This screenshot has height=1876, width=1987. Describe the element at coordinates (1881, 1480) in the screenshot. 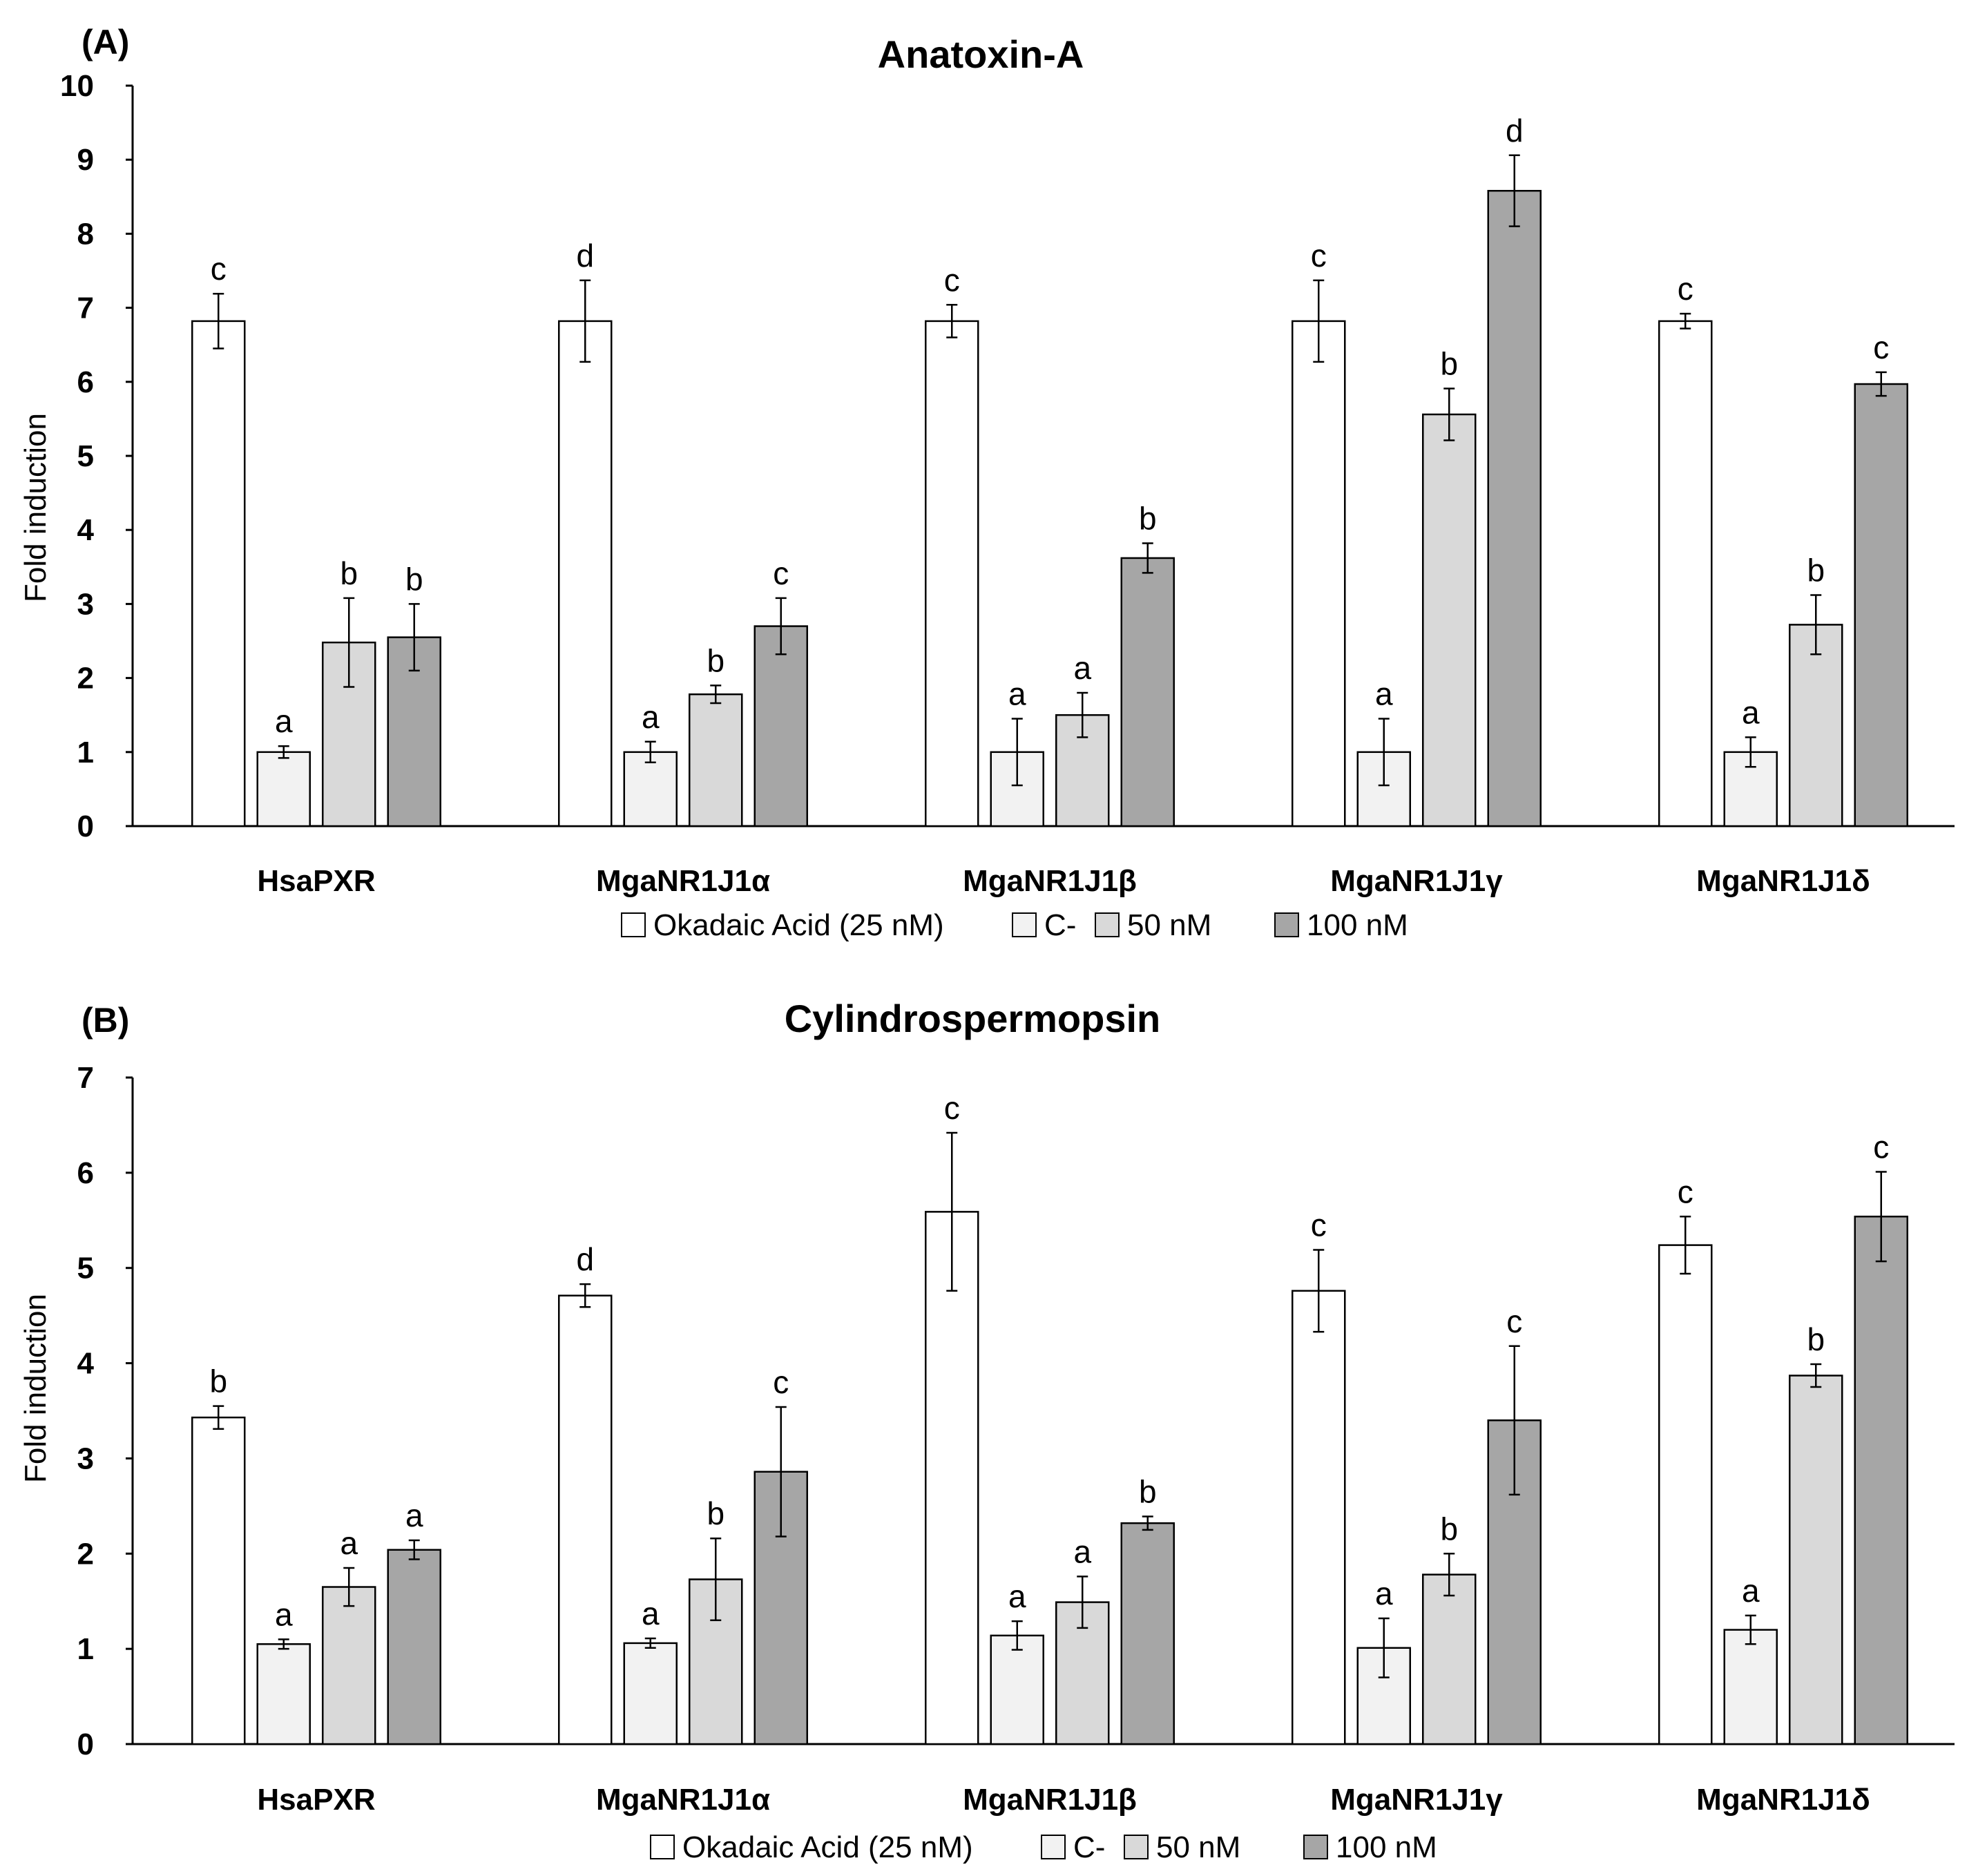

I see `panel-b-bar-mganr1j1-100-nm` at that location.